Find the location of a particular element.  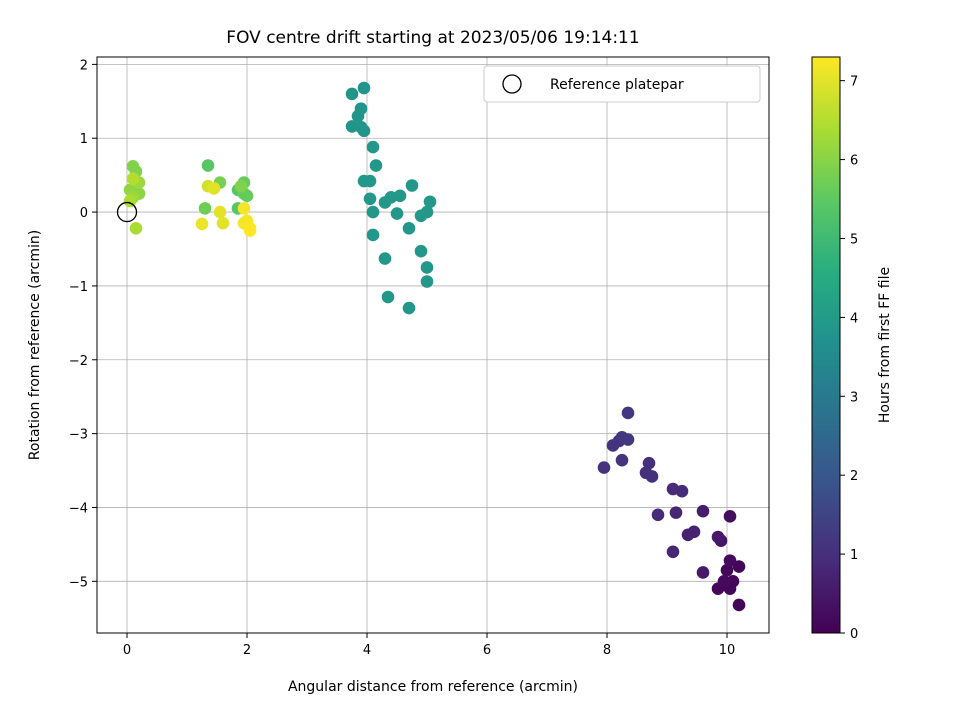

reference-point is located at coordinates (127, 212).